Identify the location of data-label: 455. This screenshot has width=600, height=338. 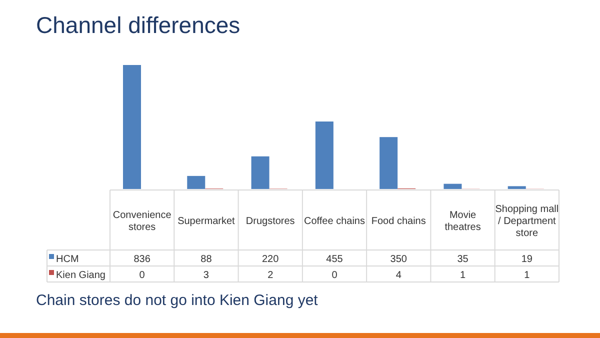
(335, 259).